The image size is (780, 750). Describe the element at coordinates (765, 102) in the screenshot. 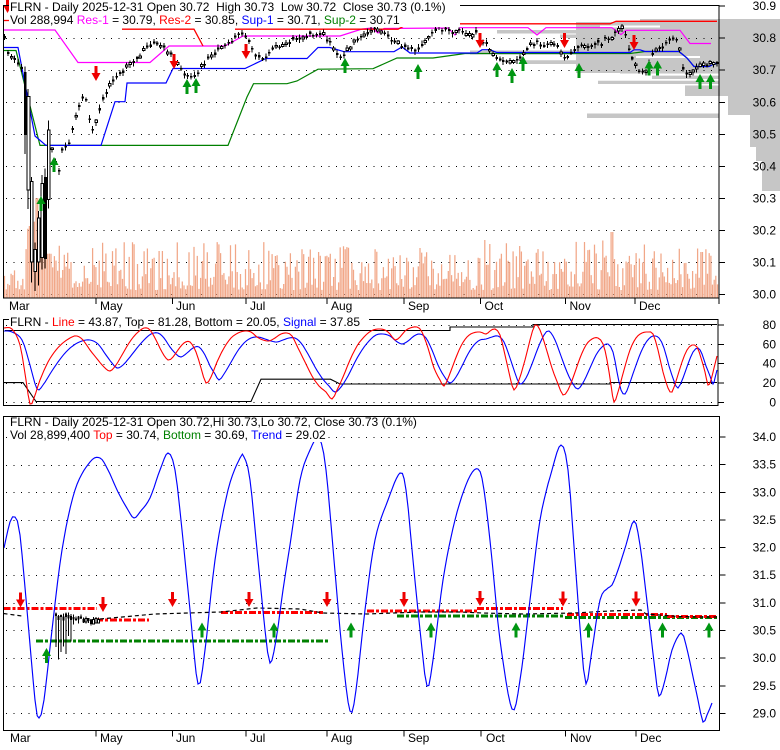

I see `svg-text: 30.6` at that location.